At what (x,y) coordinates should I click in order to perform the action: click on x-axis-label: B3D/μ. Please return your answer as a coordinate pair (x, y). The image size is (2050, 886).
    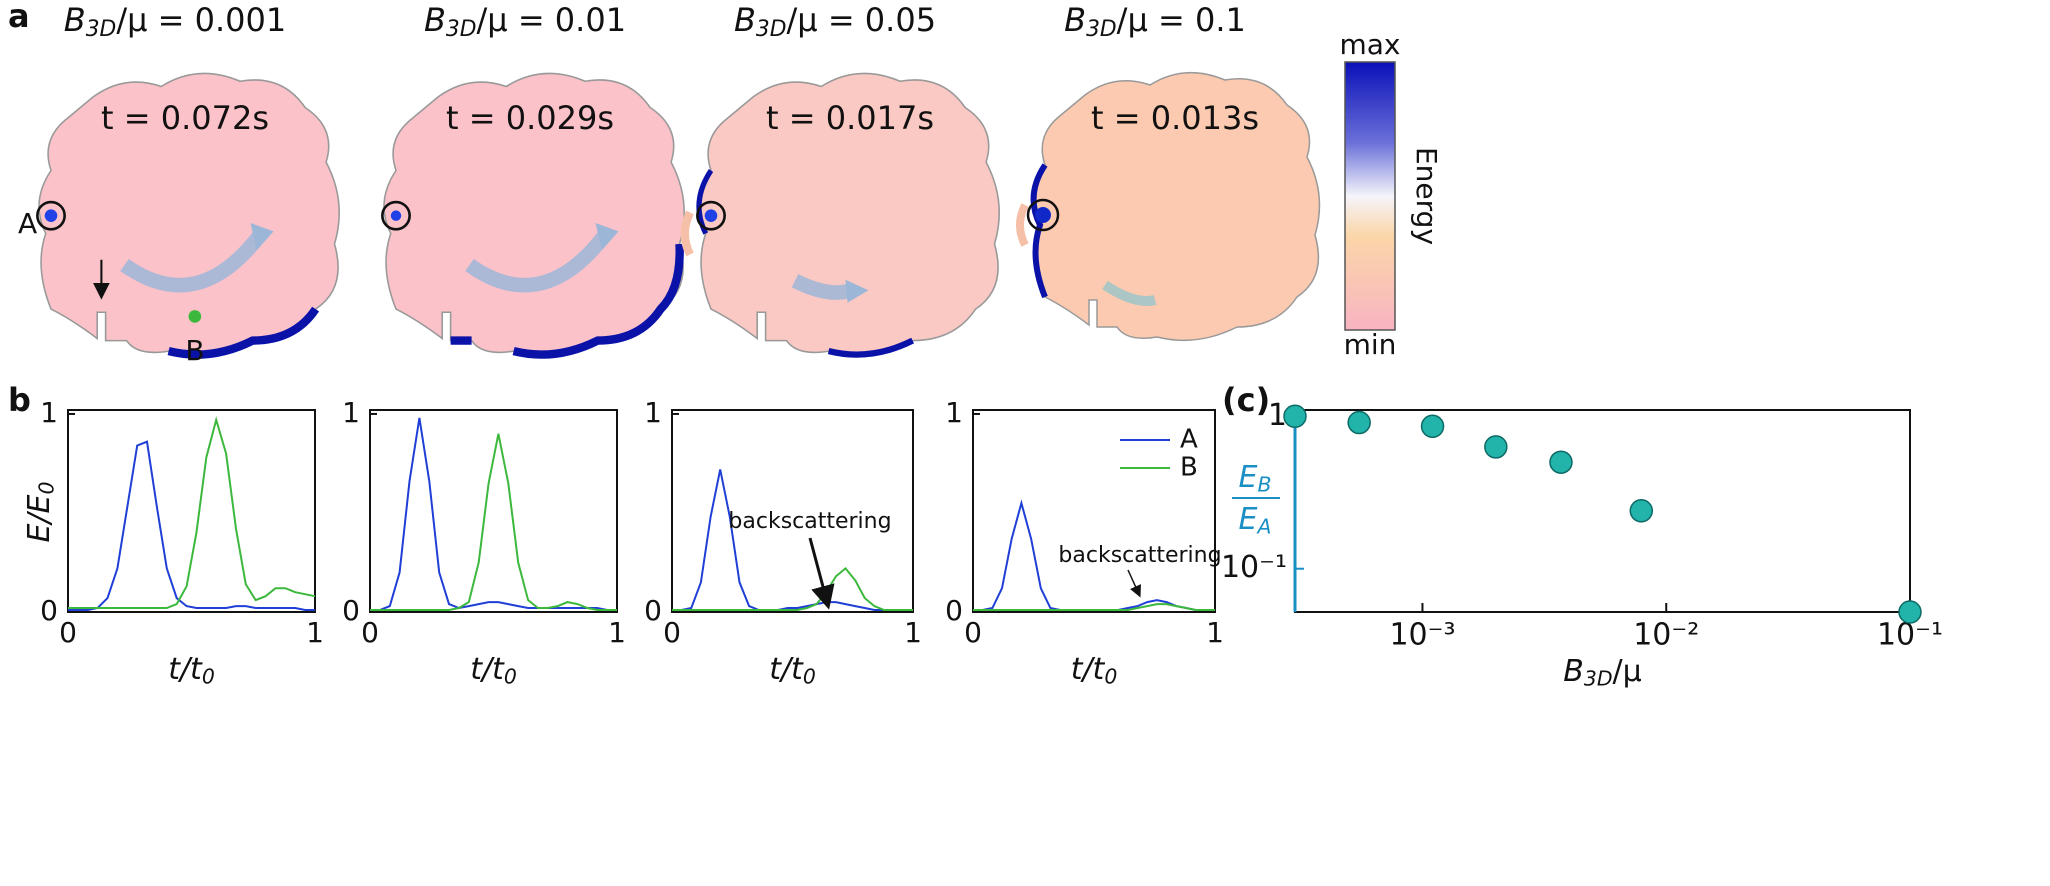
    Looking at the image, I should click on (1602, 672).